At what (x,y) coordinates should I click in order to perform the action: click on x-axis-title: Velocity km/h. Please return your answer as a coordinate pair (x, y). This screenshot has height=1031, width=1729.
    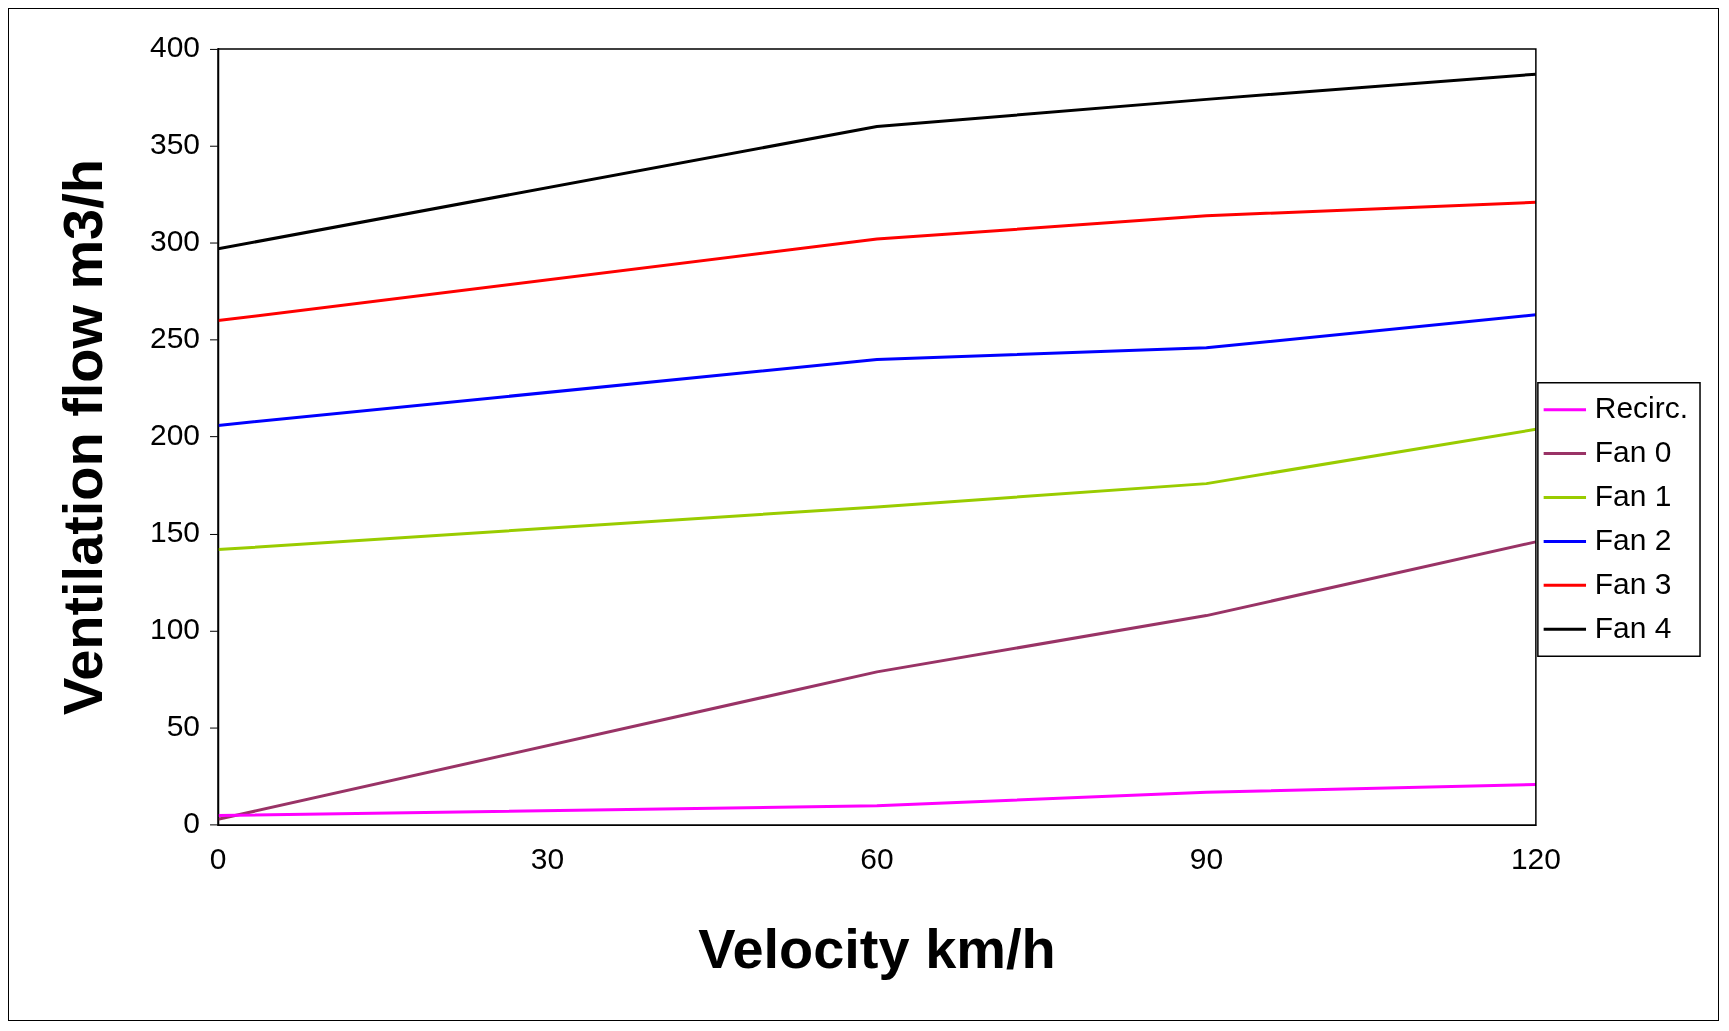
    Looking at the image, I should click on (877, 948).